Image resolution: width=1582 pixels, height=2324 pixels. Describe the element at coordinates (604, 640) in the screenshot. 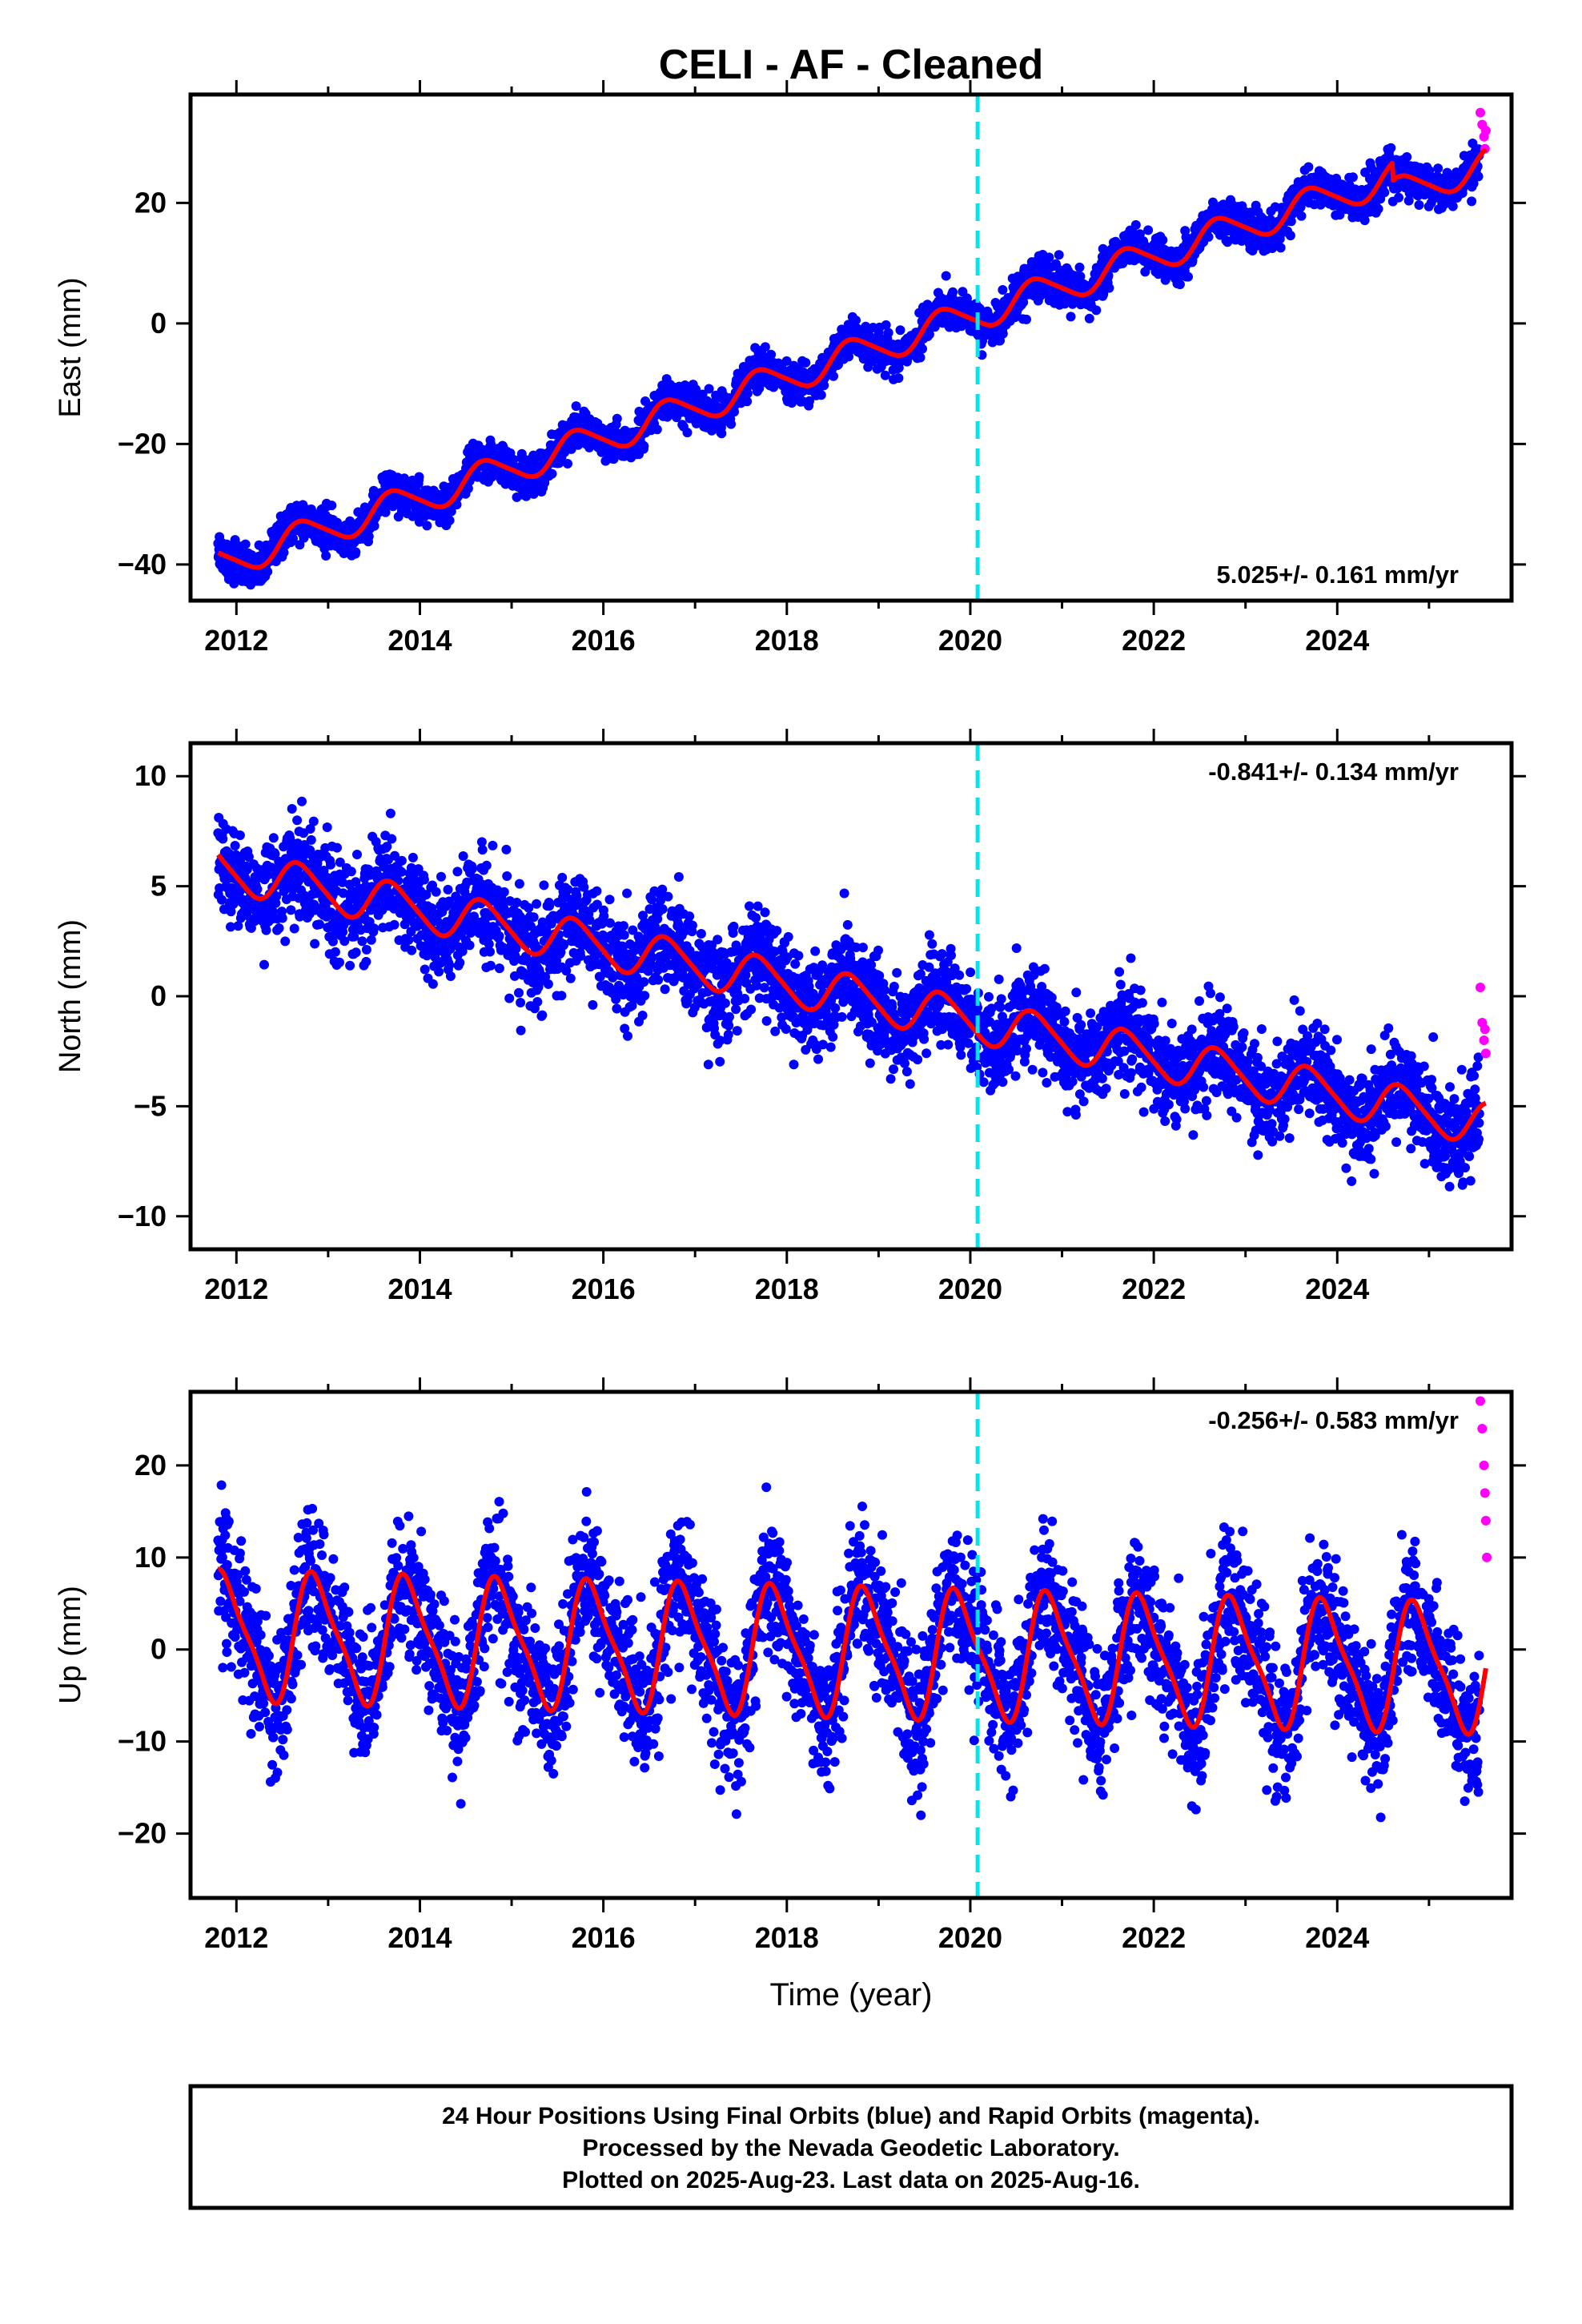

I see `east-x-tick-label: 2016` at that location.